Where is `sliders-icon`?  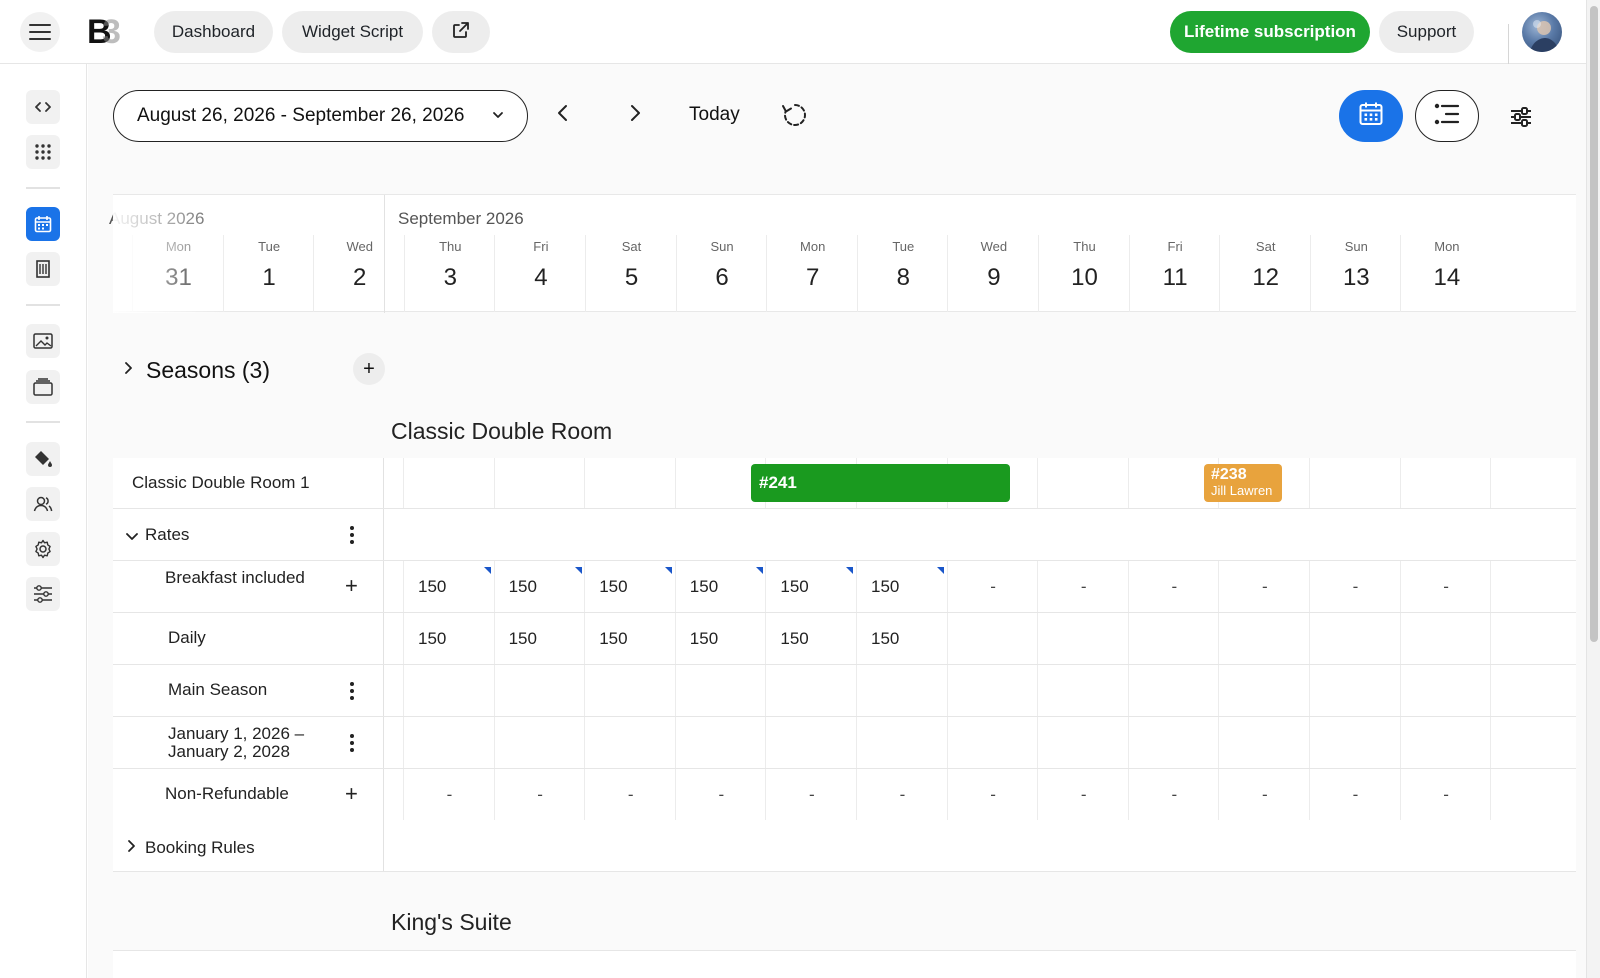 sliders-icon is located at coordinates (43, 594).